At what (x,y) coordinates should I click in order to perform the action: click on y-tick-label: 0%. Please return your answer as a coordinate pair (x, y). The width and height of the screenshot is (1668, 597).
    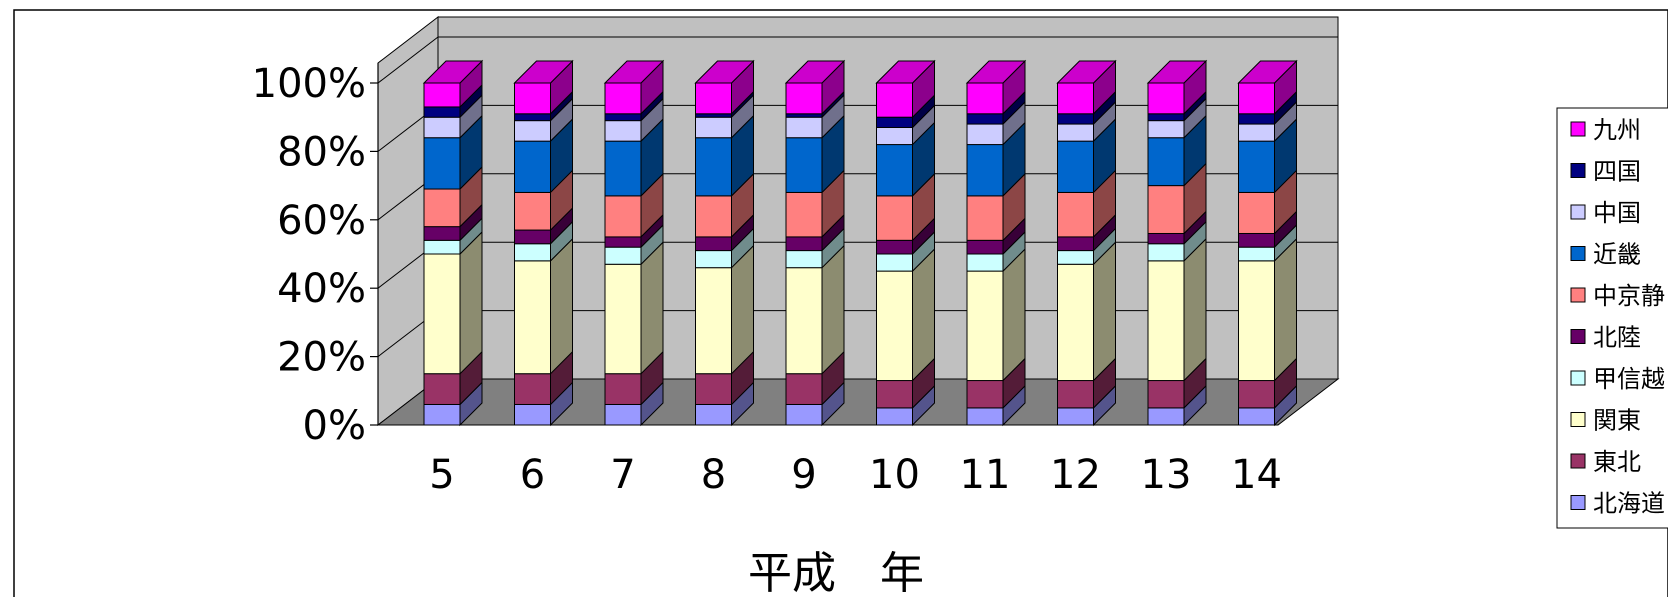
    Looking at the image, I should click on (334, 426).